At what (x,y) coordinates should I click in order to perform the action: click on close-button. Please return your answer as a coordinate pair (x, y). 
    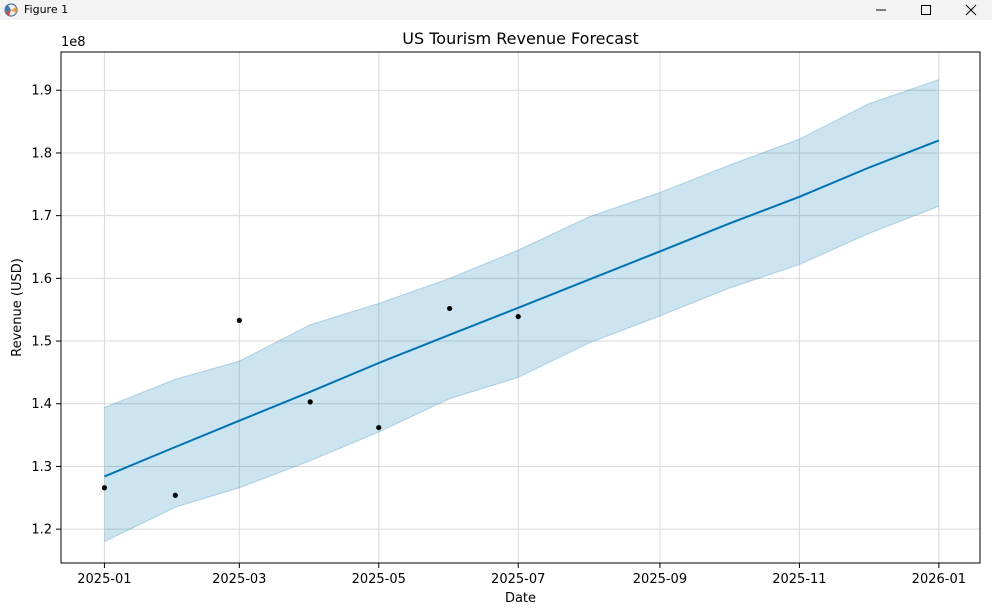
    Looking at the image, I should click on (970, 10).